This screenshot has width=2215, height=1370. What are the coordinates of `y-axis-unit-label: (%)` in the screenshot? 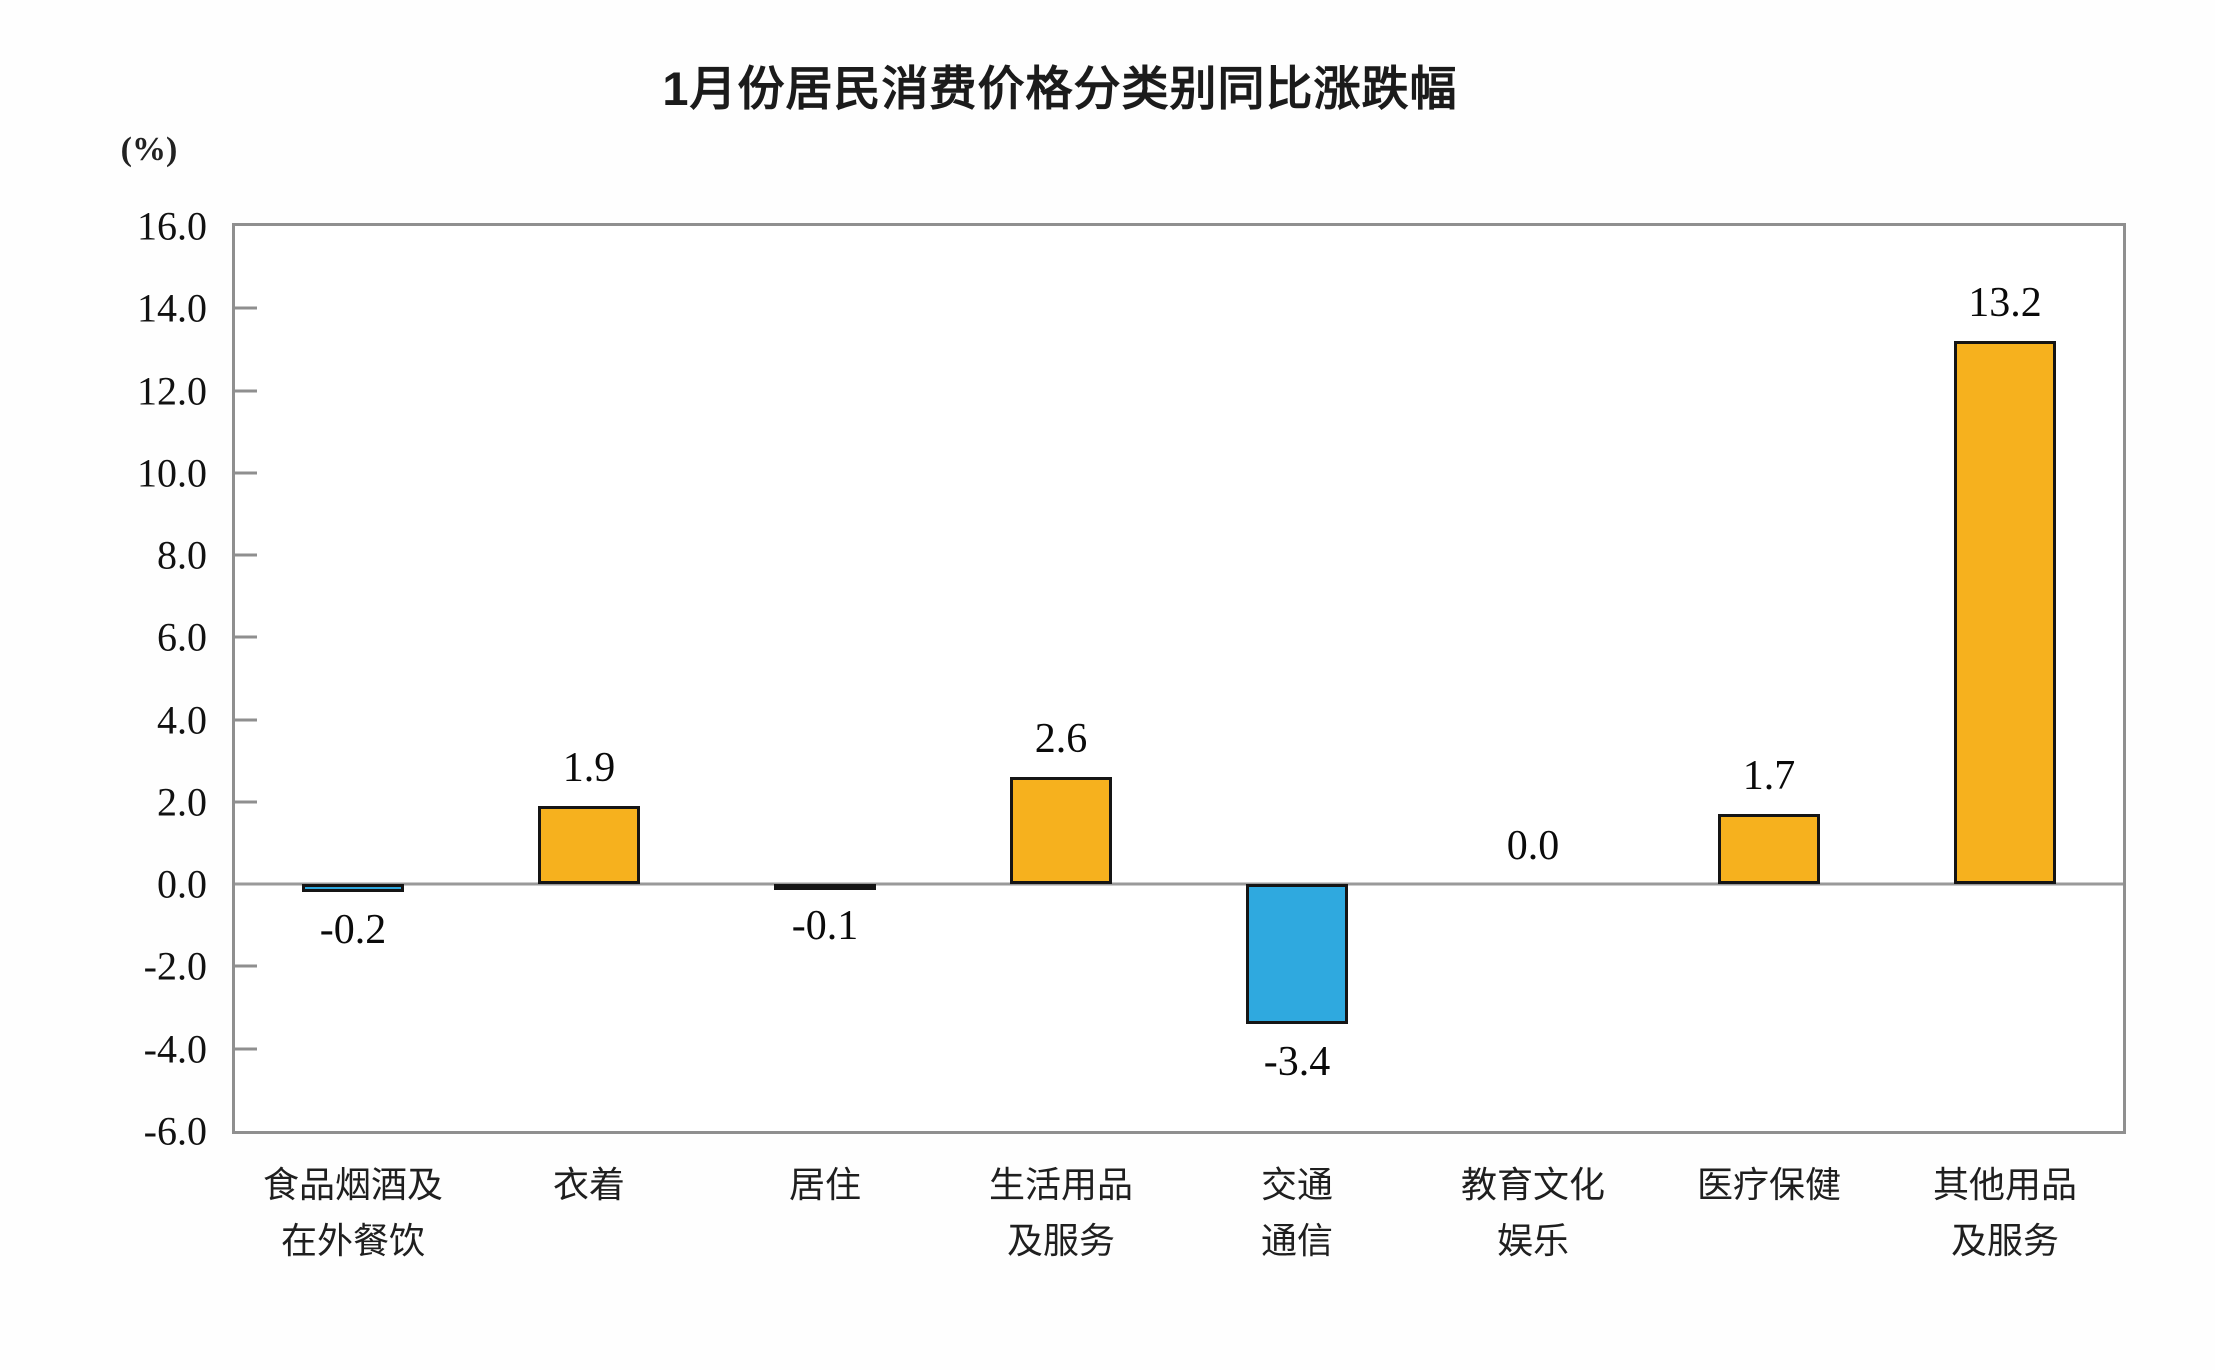 It's located at (149, 149).